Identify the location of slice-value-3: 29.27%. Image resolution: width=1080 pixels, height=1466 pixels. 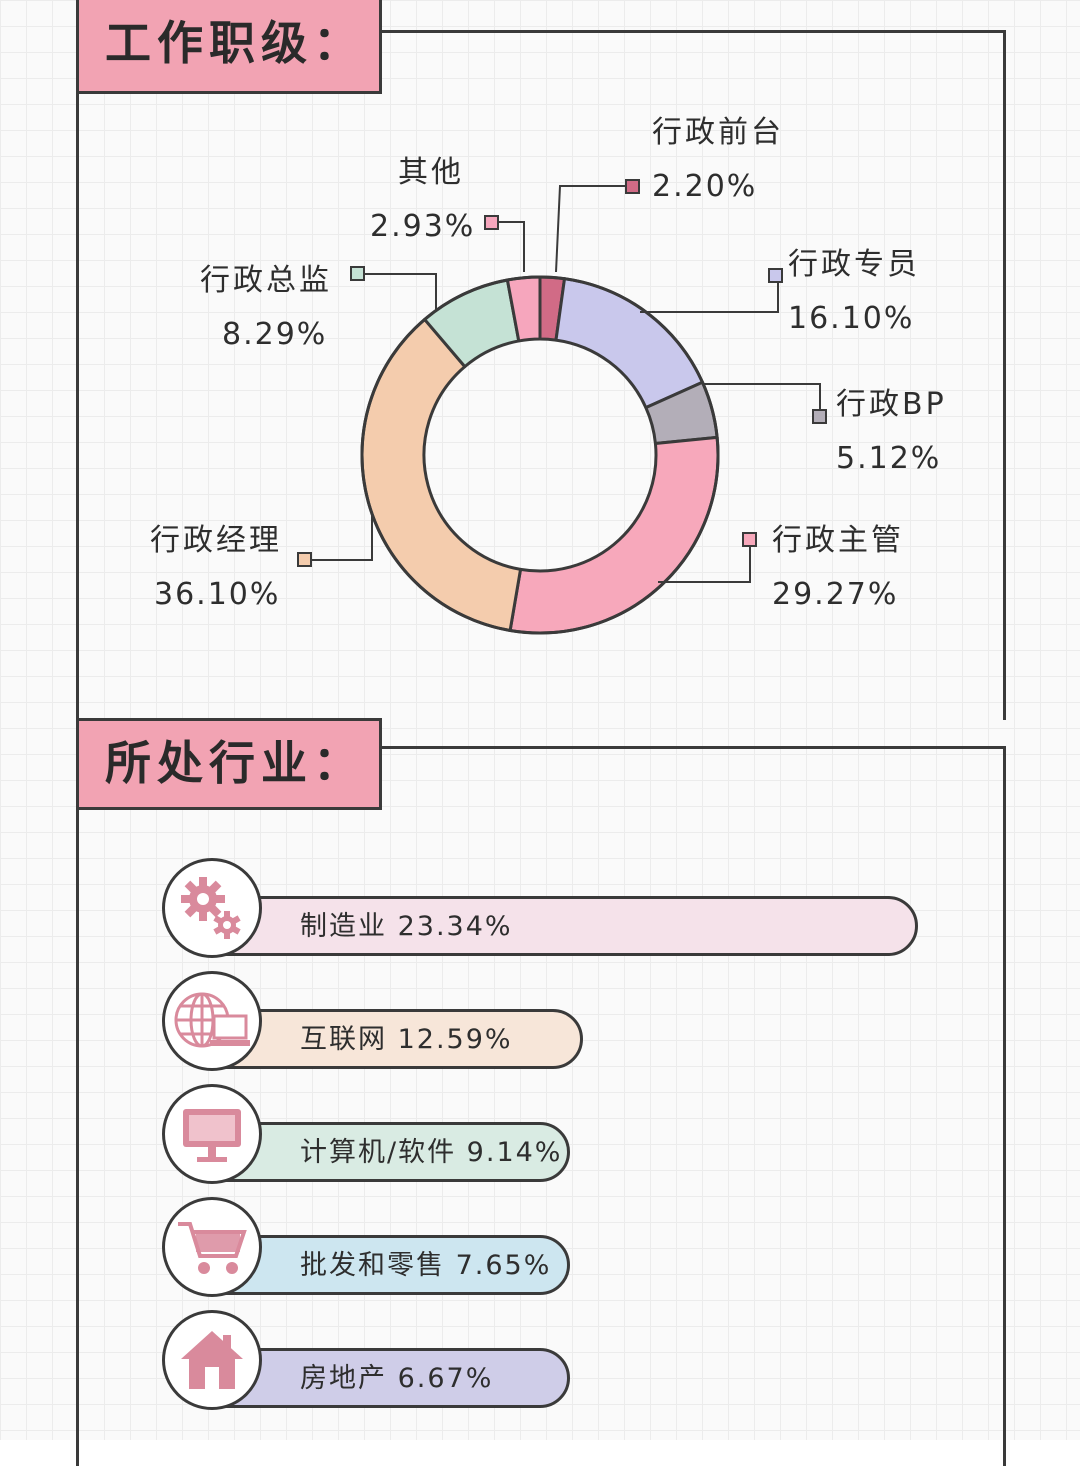
(835, 594).